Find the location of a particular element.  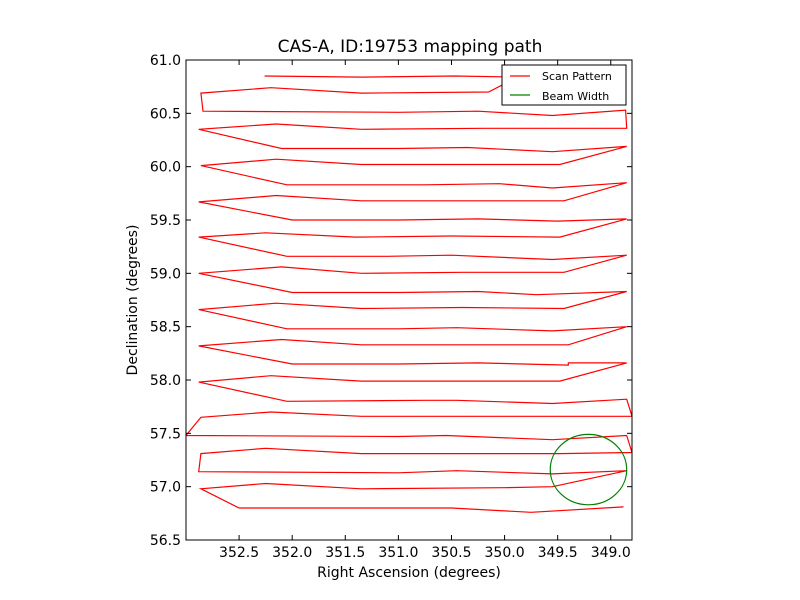

y-axis-label: Declination (degrees) is located at coordinates (133, 300).